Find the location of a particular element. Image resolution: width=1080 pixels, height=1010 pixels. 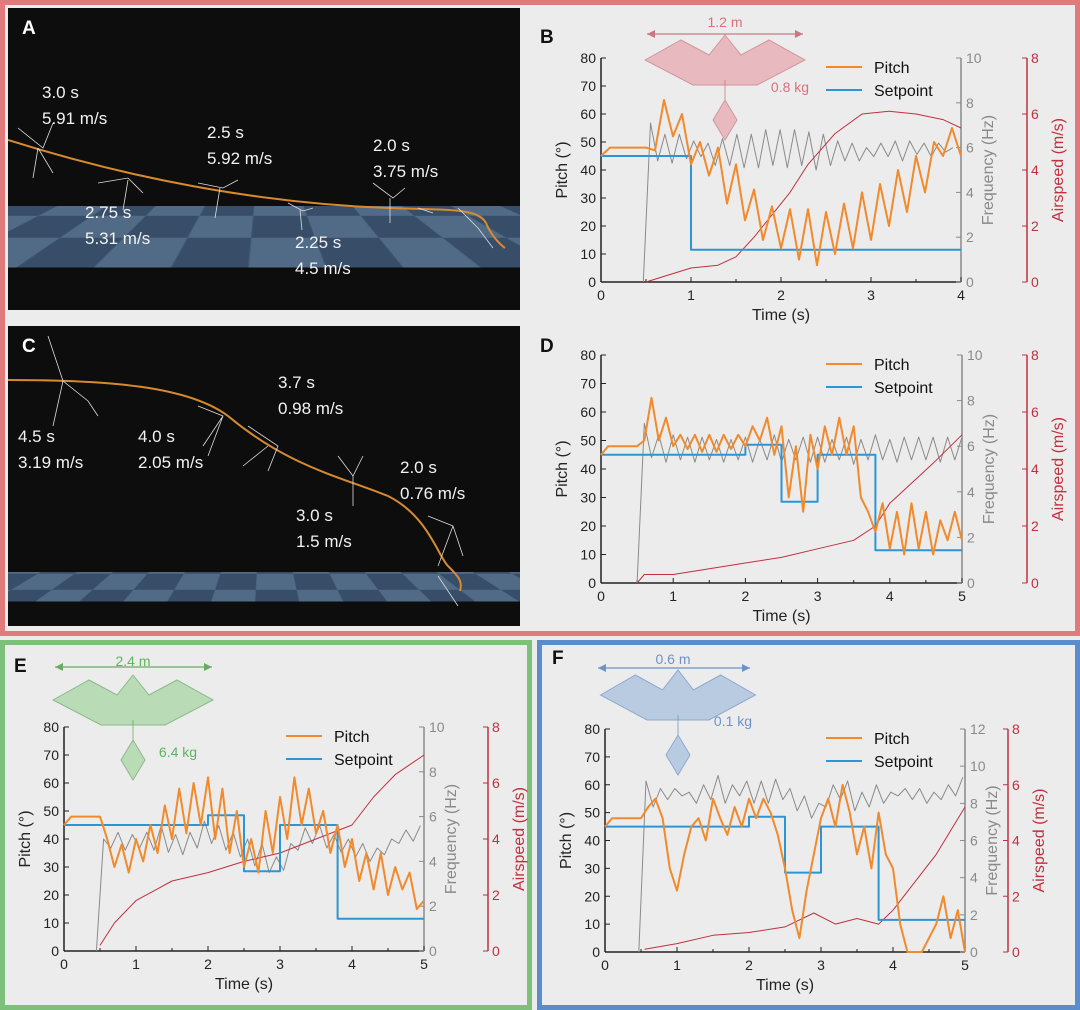

y3-tick-label: 6 is located at coordinates (1035, 114).